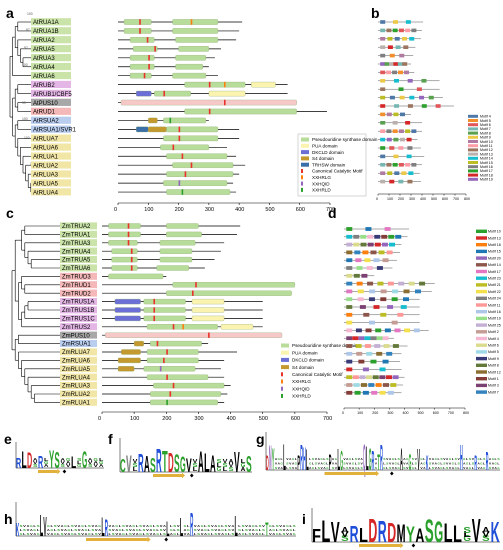 This screenshot has height=550, width=503. What do you see at coordinates (46, 193) in the screenshot?
I see `gene-label: AtRLUA4` at bounding box center [46, 193].